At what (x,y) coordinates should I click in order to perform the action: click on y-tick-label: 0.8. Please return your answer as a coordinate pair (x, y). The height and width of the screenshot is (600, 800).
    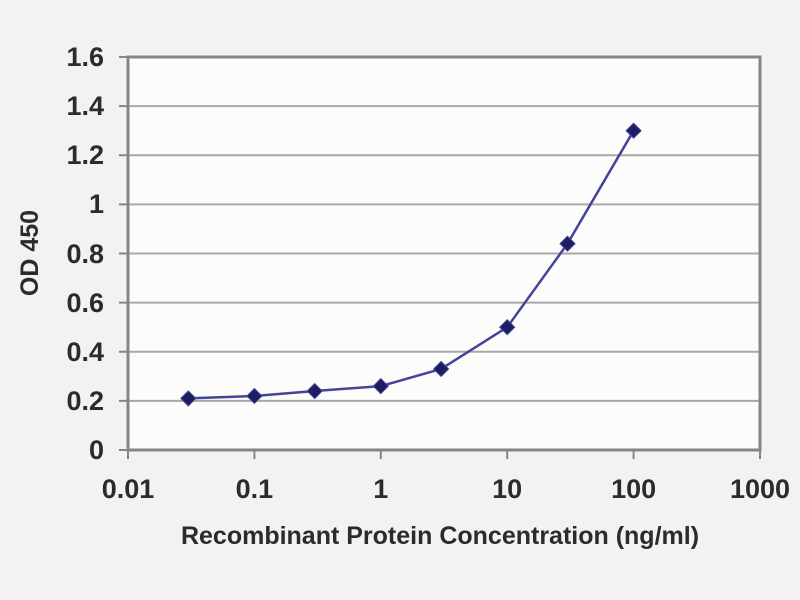
    Looking at the image, I should click on (85, 253).